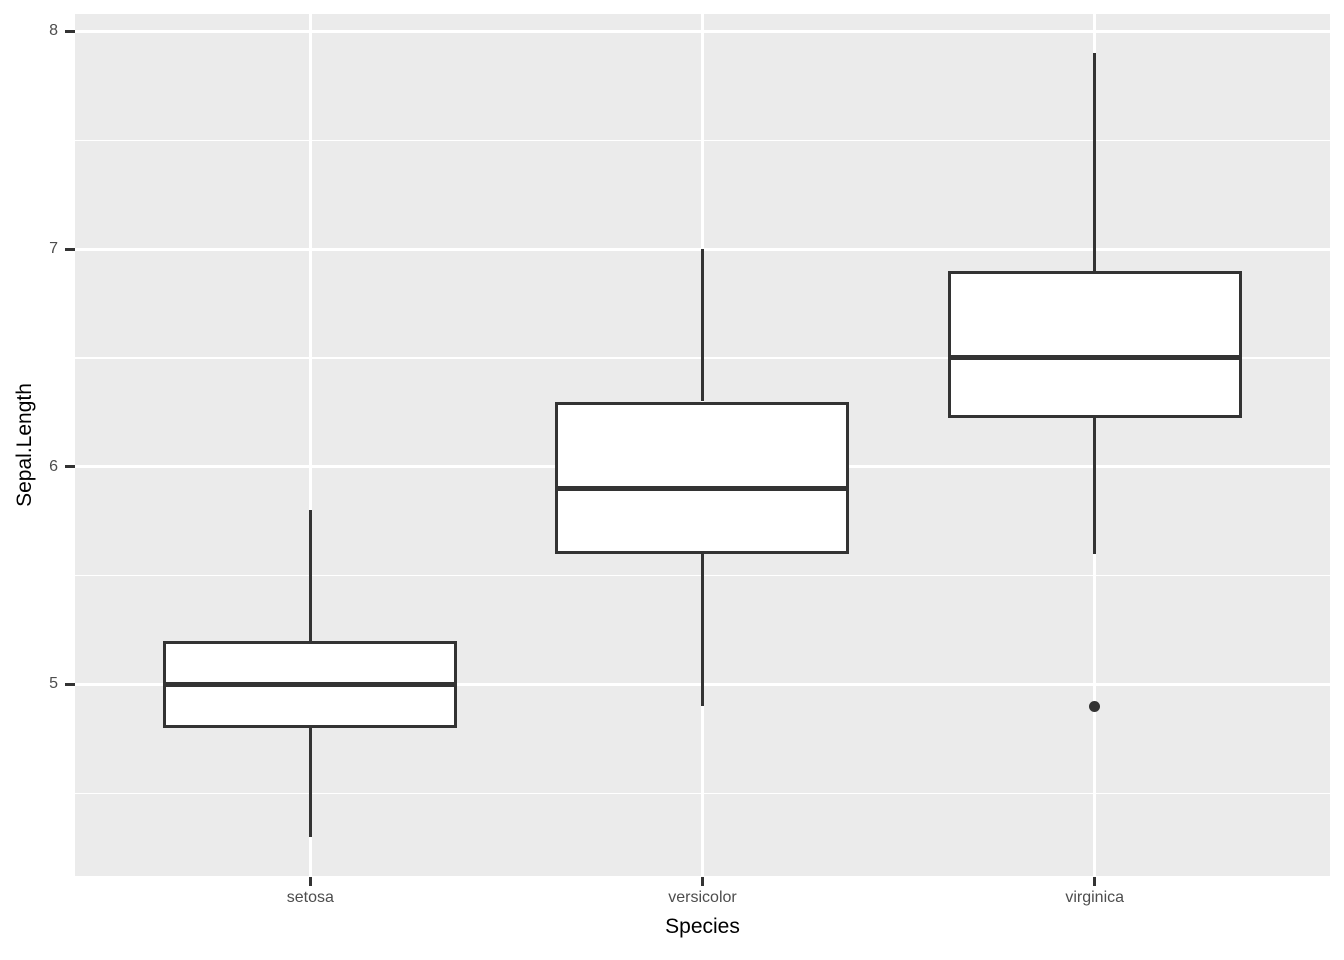  What do you see at coordinates (1094, 344) in the screenshot?
I see `box-virginica` at bounding box center [1094, 344].